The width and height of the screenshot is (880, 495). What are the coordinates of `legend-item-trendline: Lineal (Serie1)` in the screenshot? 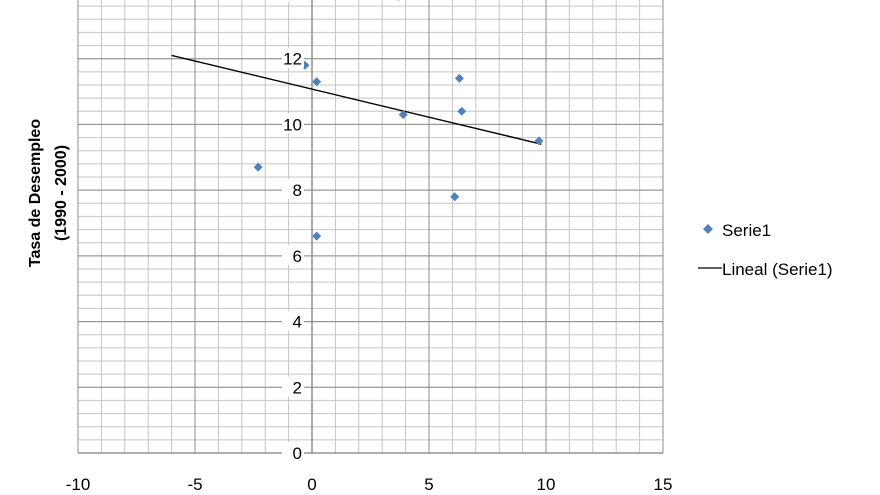 It's located at (765, 269).